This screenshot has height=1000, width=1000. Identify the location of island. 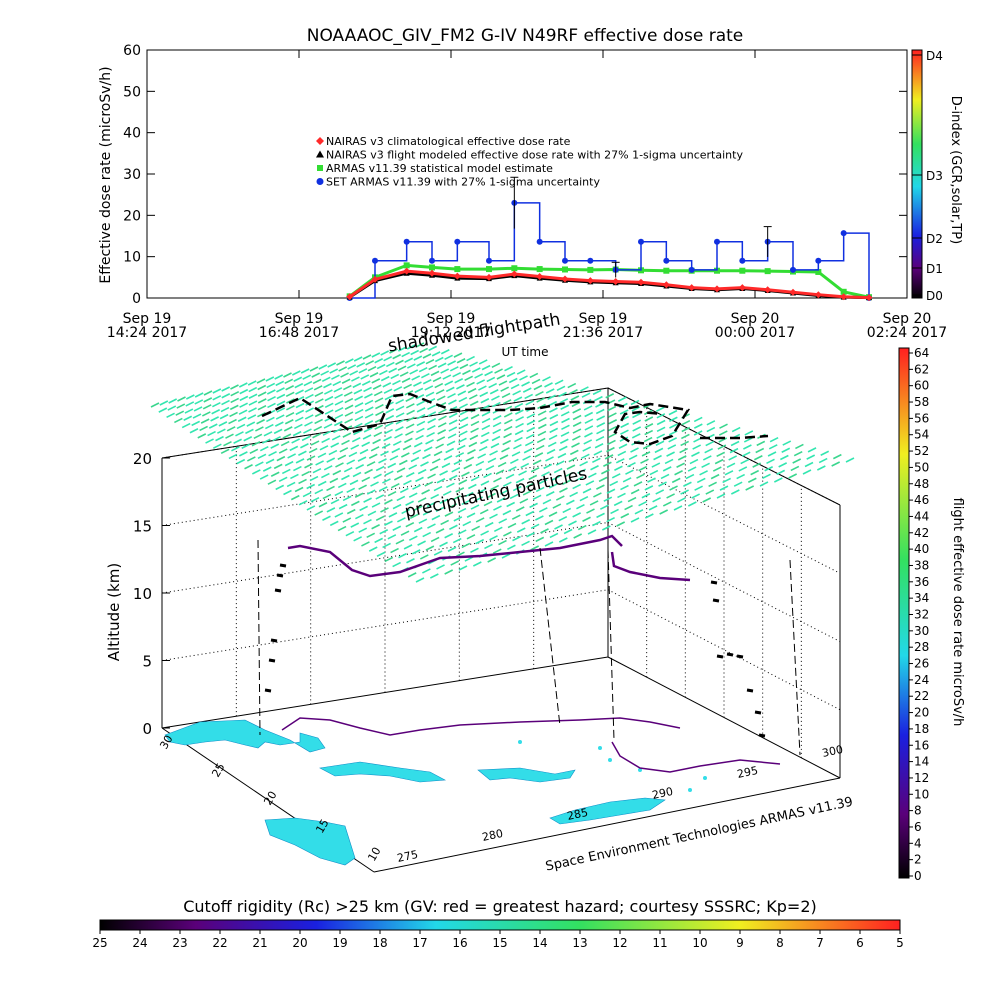
(640, 770).